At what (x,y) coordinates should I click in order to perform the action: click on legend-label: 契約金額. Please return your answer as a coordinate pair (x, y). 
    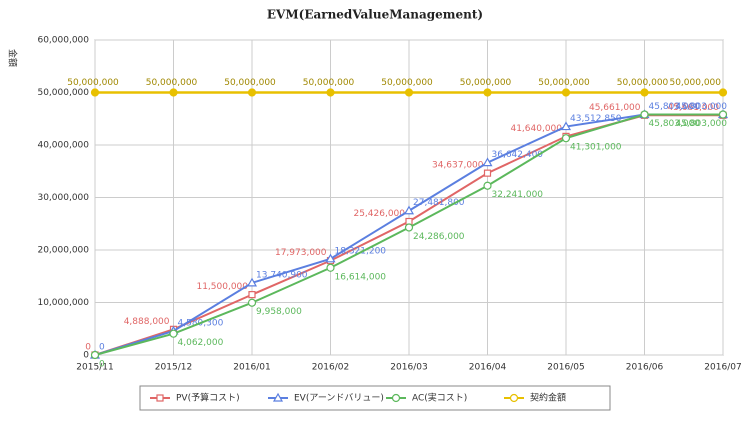
    Looking at the image, I should click on (548, 398).